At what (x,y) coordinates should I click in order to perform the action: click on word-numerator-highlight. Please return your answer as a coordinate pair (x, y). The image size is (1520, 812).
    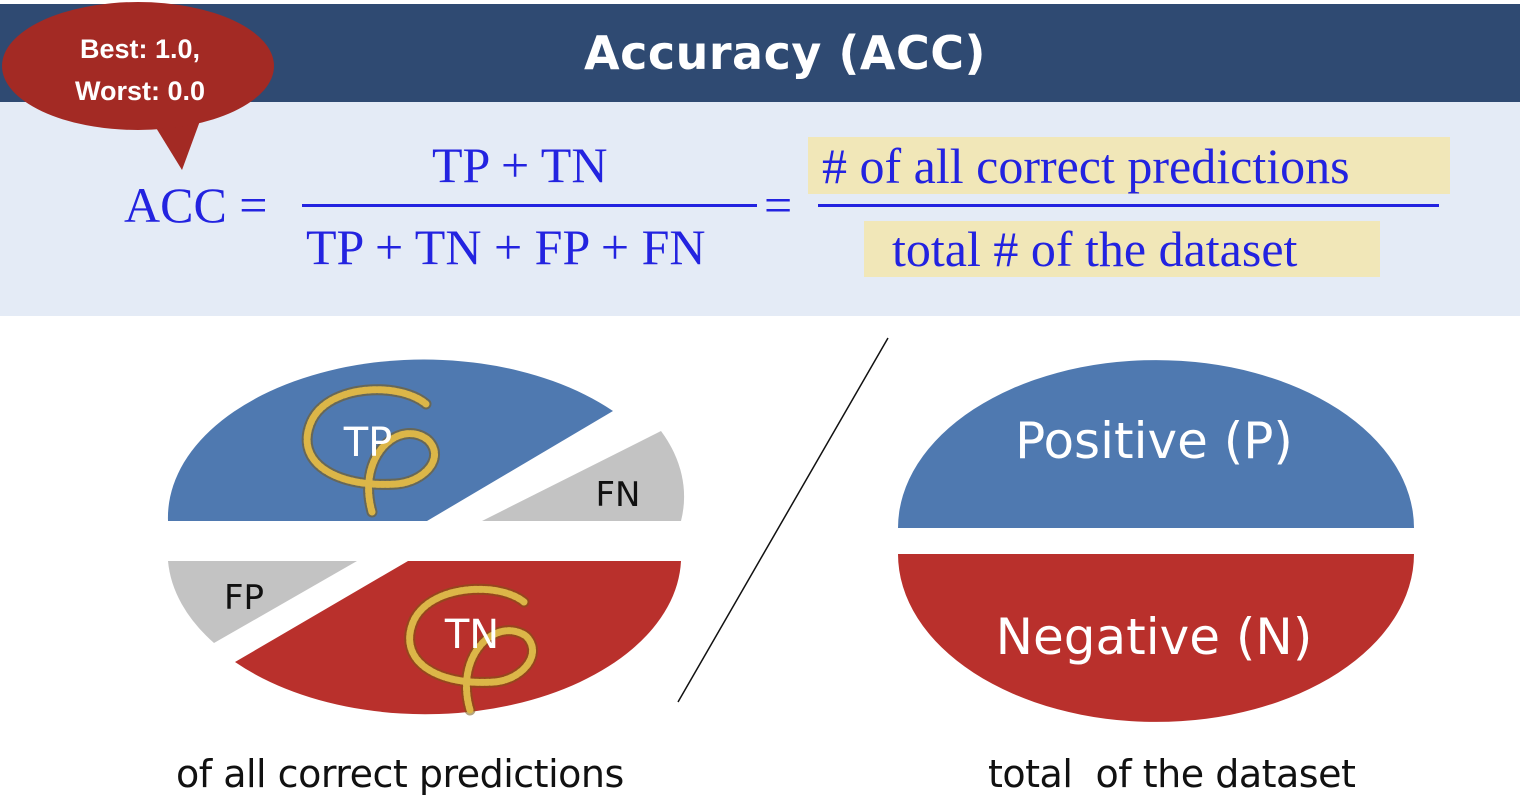
    Looking at the image, I should click on (1129, 165).